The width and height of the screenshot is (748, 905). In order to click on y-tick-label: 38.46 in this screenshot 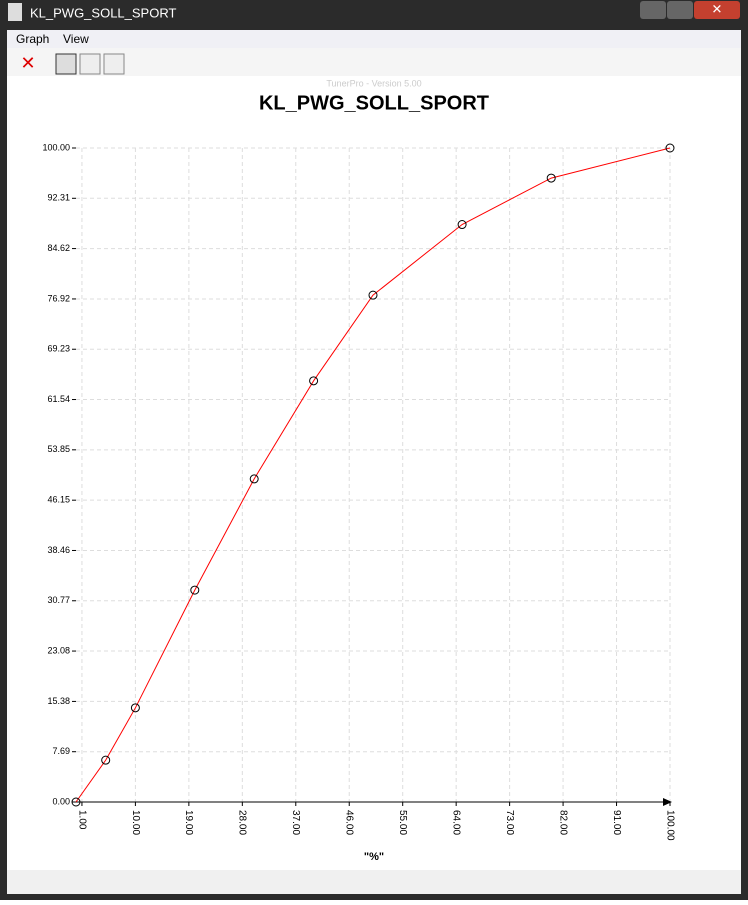, I will do `click(58, 550)`.